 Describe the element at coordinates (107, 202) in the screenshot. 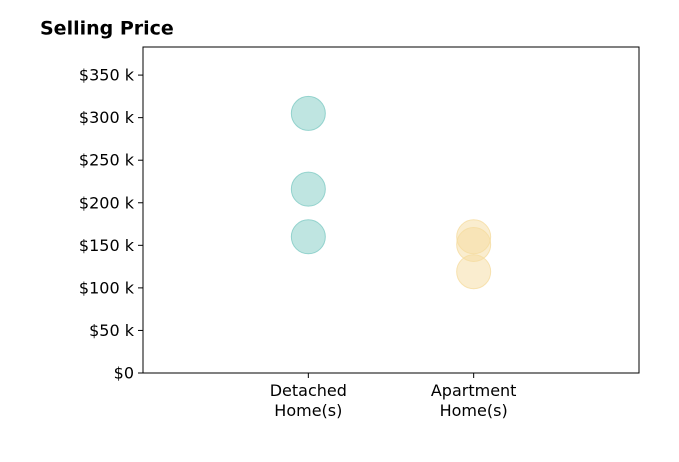

I see `y-tick-label: $200 k` at that location.